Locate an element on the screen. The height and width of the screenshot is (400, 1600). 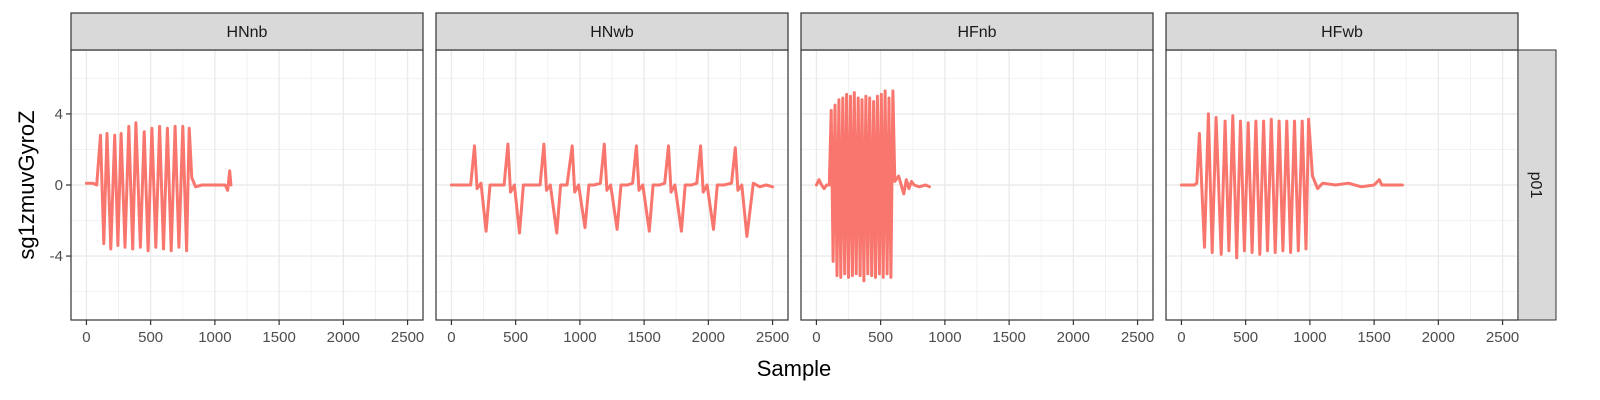
series-line-HNwb is located at coordinates (612, 190).